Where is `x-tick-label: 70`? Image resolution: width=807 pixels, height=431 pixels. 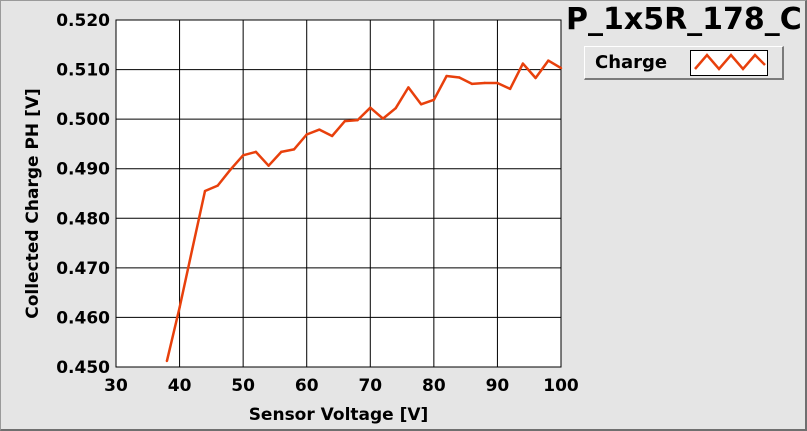 x-tick-label: 70 is located at coordinates (370, 386).